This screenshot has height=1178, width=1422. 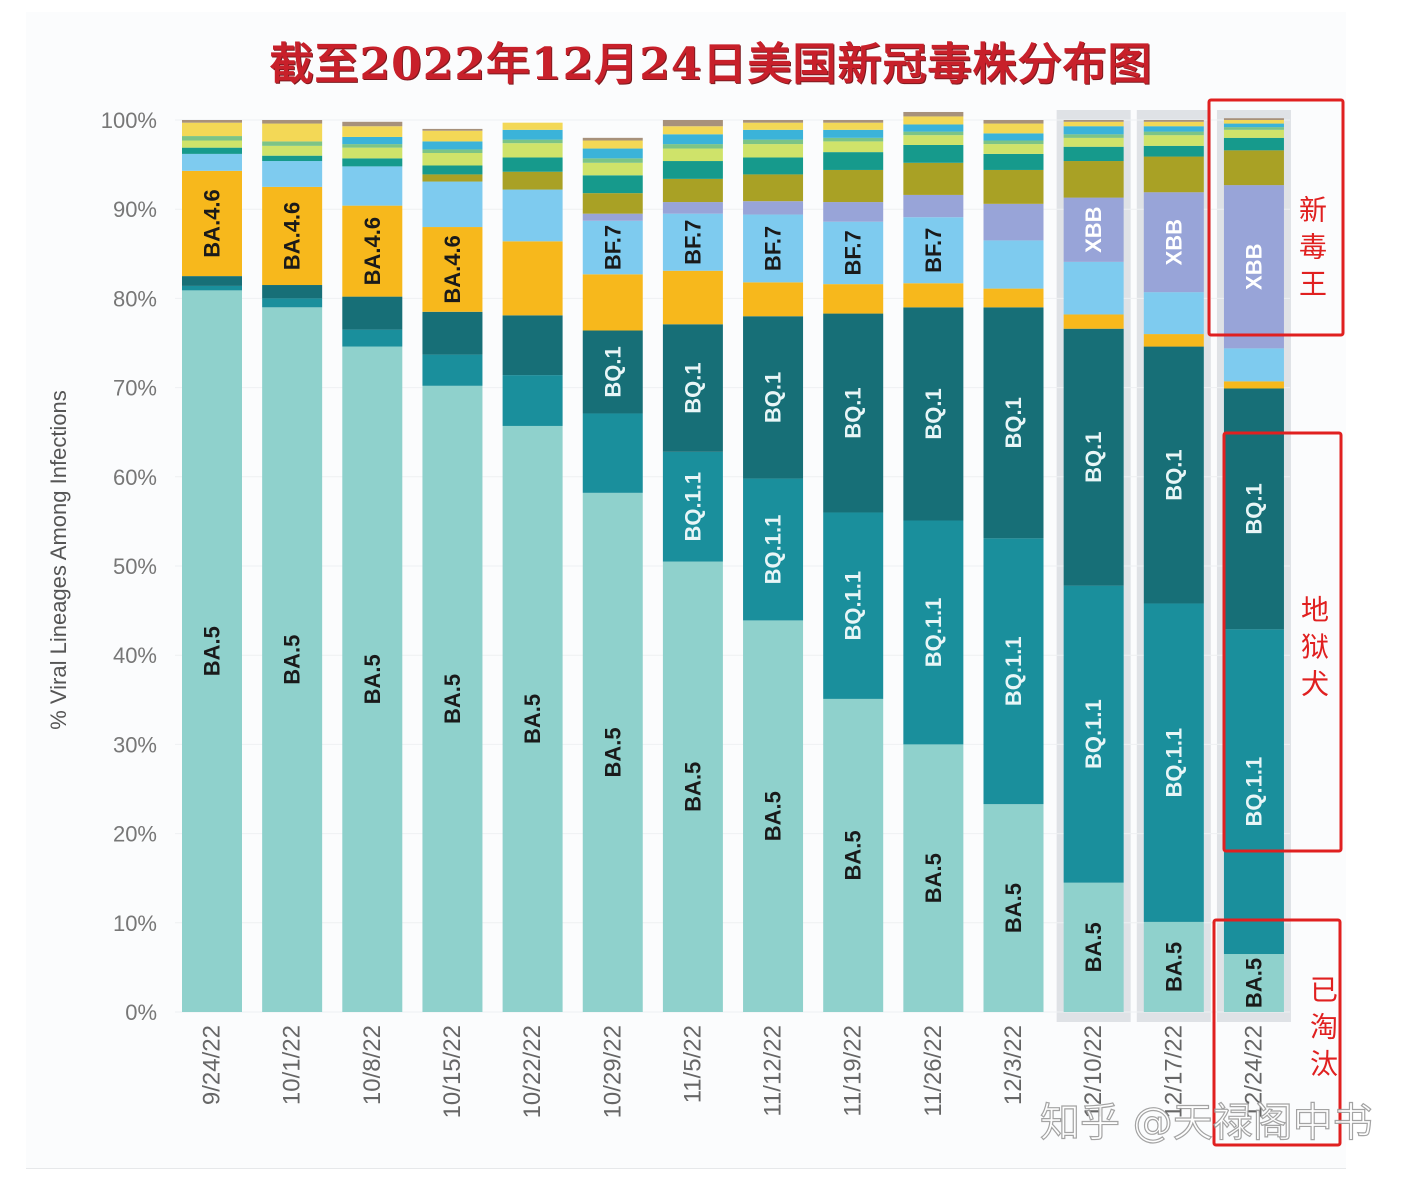 What do you see at coordinates (292, 236) in the screenshot?
I see `segment-label: BA.4.6` at bounding box center [292, 236].